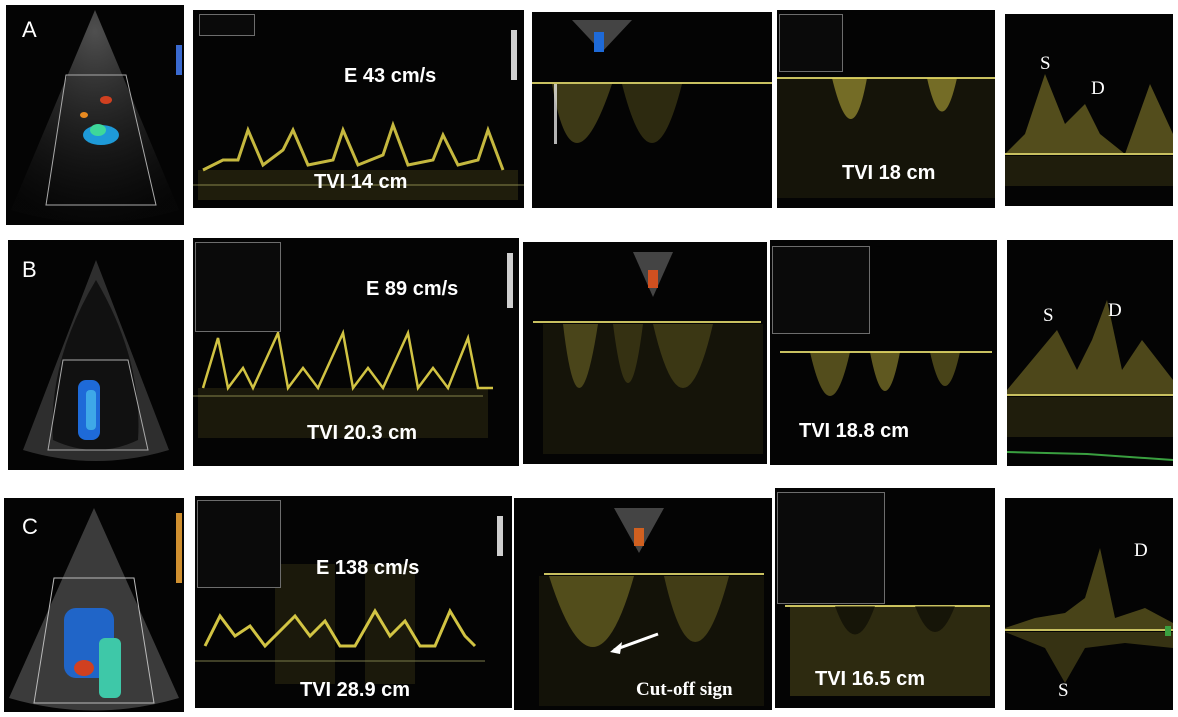  What do you see at coordinates (1063, 690) in the screenshot?
I see `row-c-vein-s-label: S` at bounding box center [1063, 690].